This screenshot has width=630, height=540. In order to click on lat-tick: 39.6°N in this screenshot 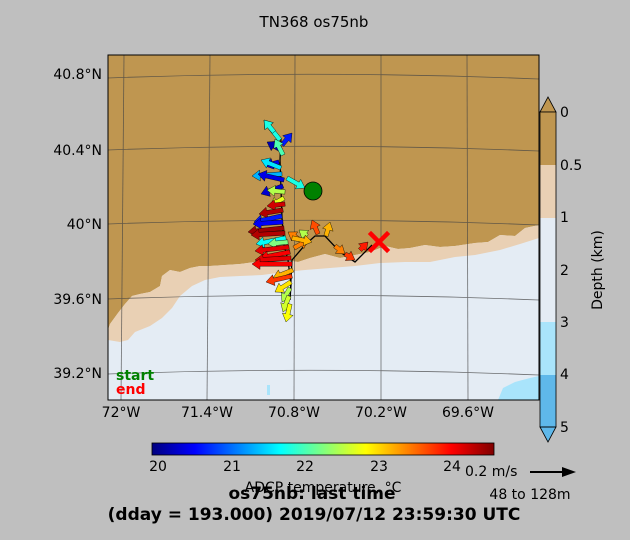, I will do `click(77, 300)`.